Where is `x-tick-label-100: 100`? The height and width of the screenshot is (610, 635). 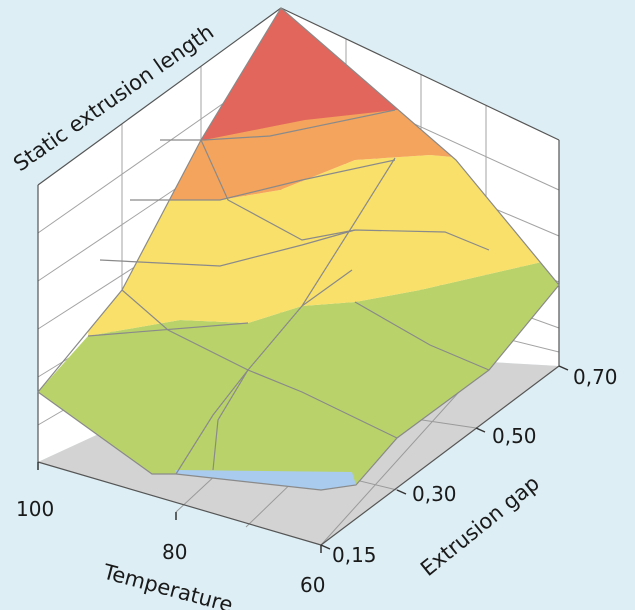
x-tick-label-100: 100 is located at coordinates (35, 509).